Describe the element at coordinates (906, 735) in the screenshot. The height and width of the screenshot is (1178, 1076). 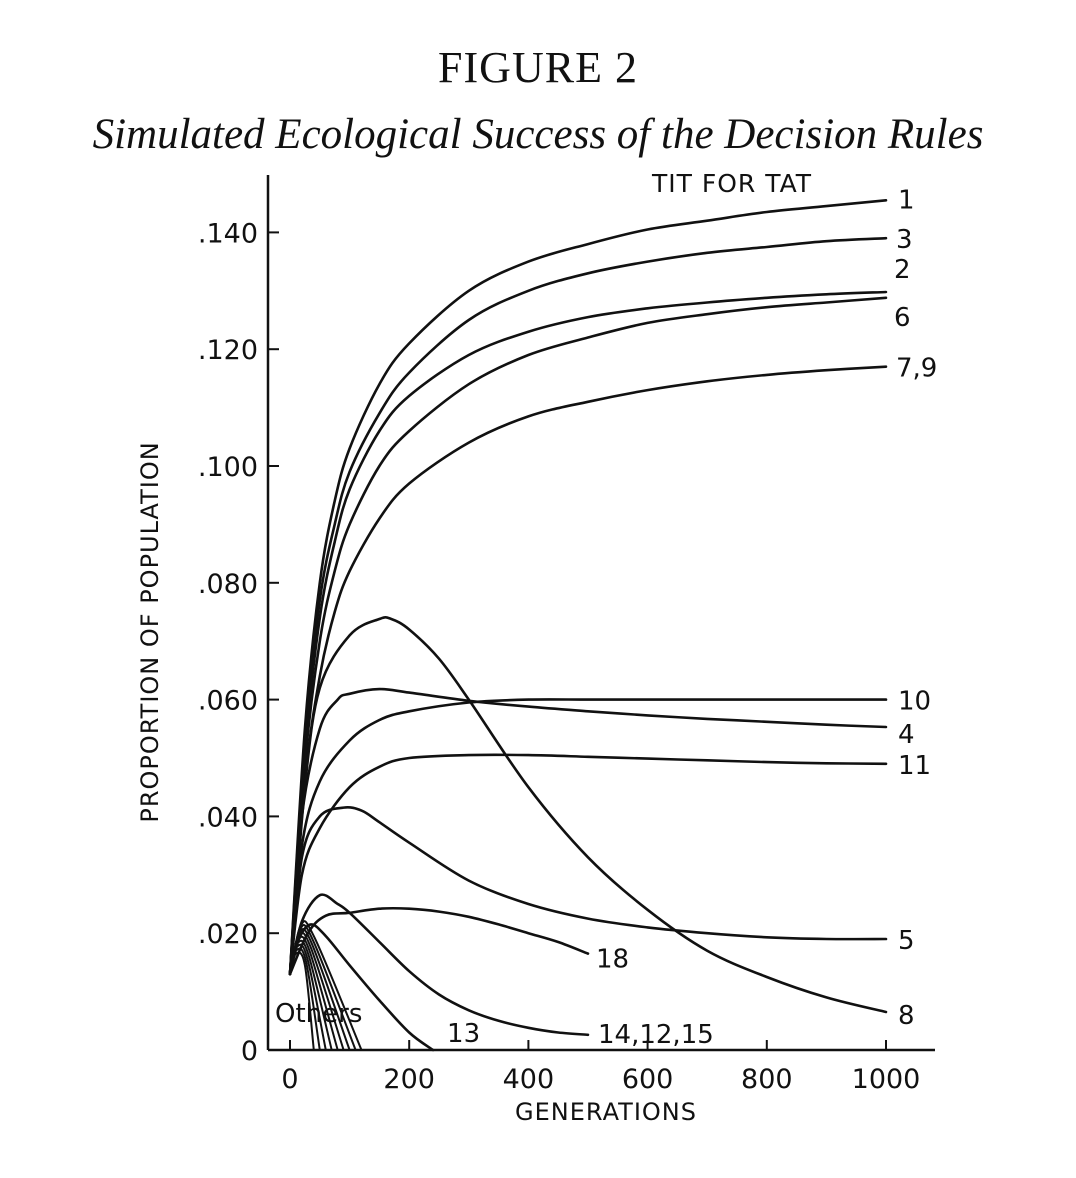
I see `series-label-4: 4` at that location.